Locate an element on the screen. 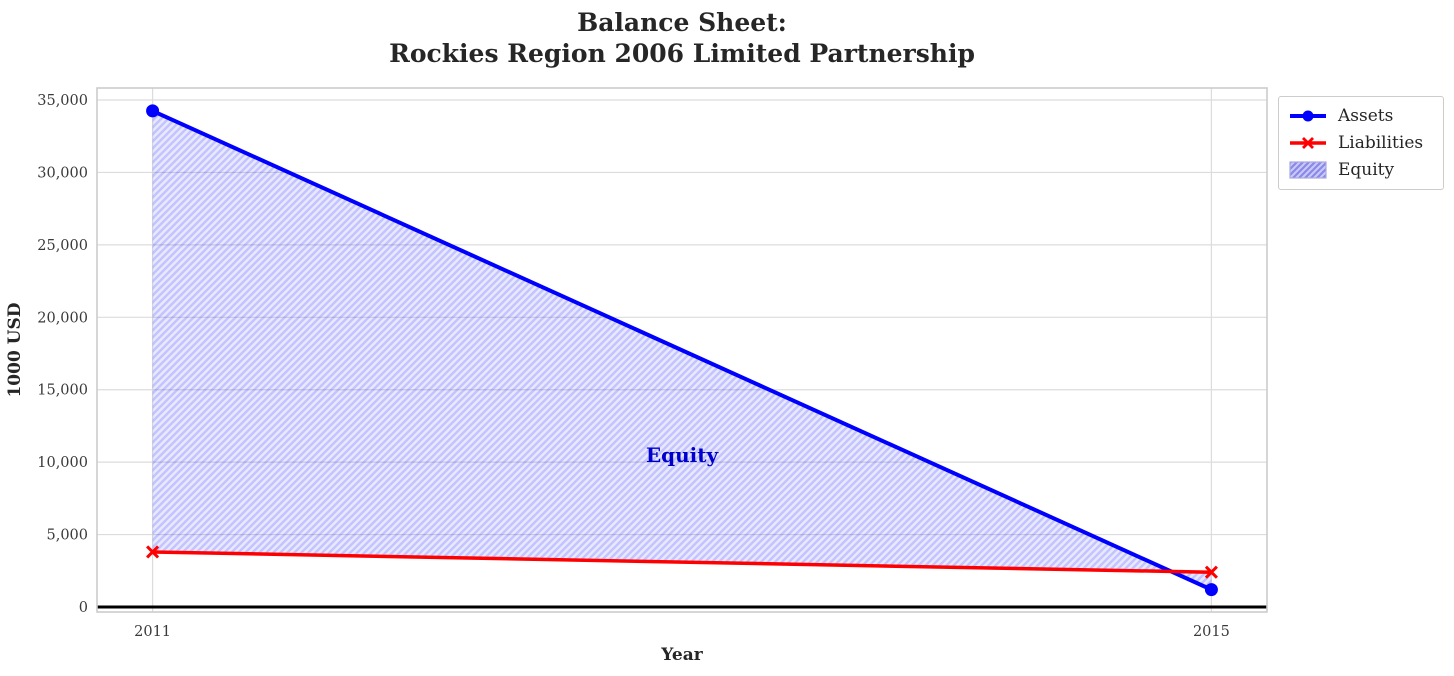 Image resolution: width=1454 pixels, height=676 pixels. legend-label-equity: Equity is located at coordinates (1366, 169).